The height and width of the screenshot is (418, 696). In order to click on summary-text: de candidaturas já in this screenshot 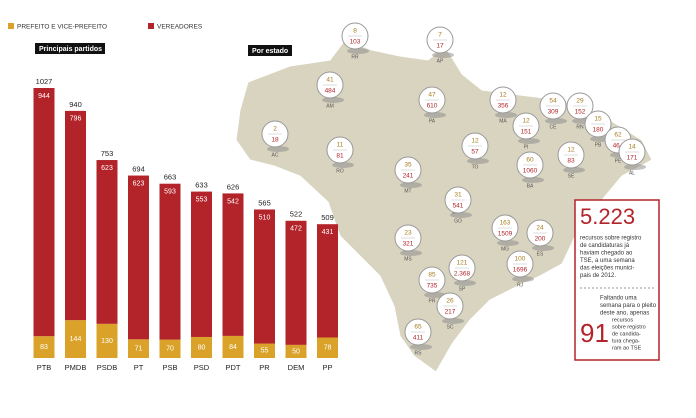, I will do `click(605, 246)`.